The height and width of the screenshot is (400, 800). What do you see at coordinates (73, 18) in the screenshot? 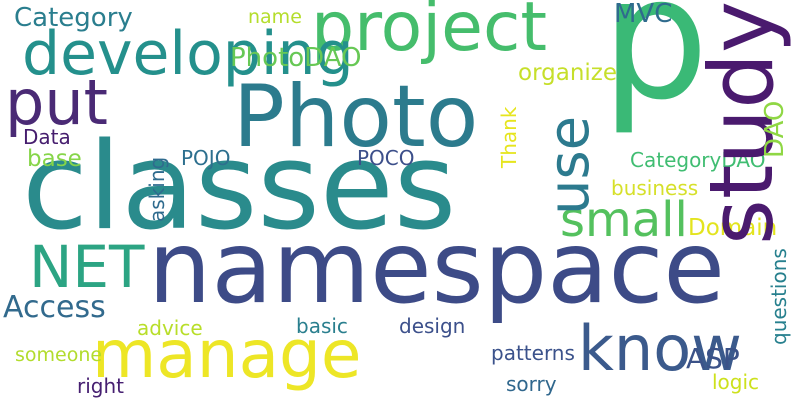
I see `word-domain: Category` at bounding box center [73, 18].